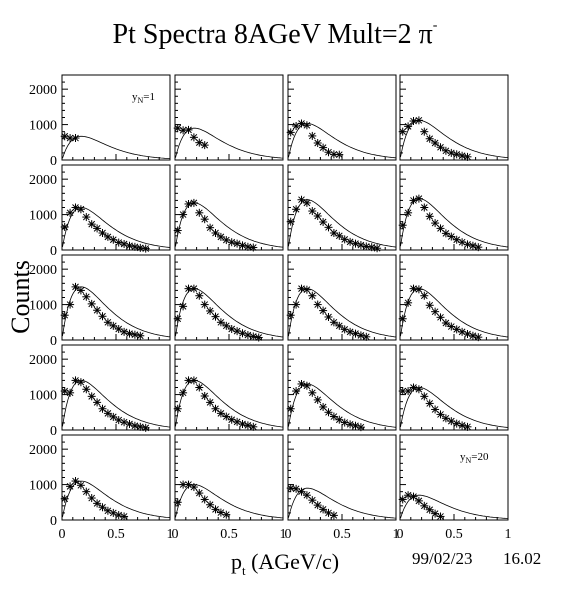 The image size is (568, 593). I want to click on x-tick-label: 1, so click(396, 534).